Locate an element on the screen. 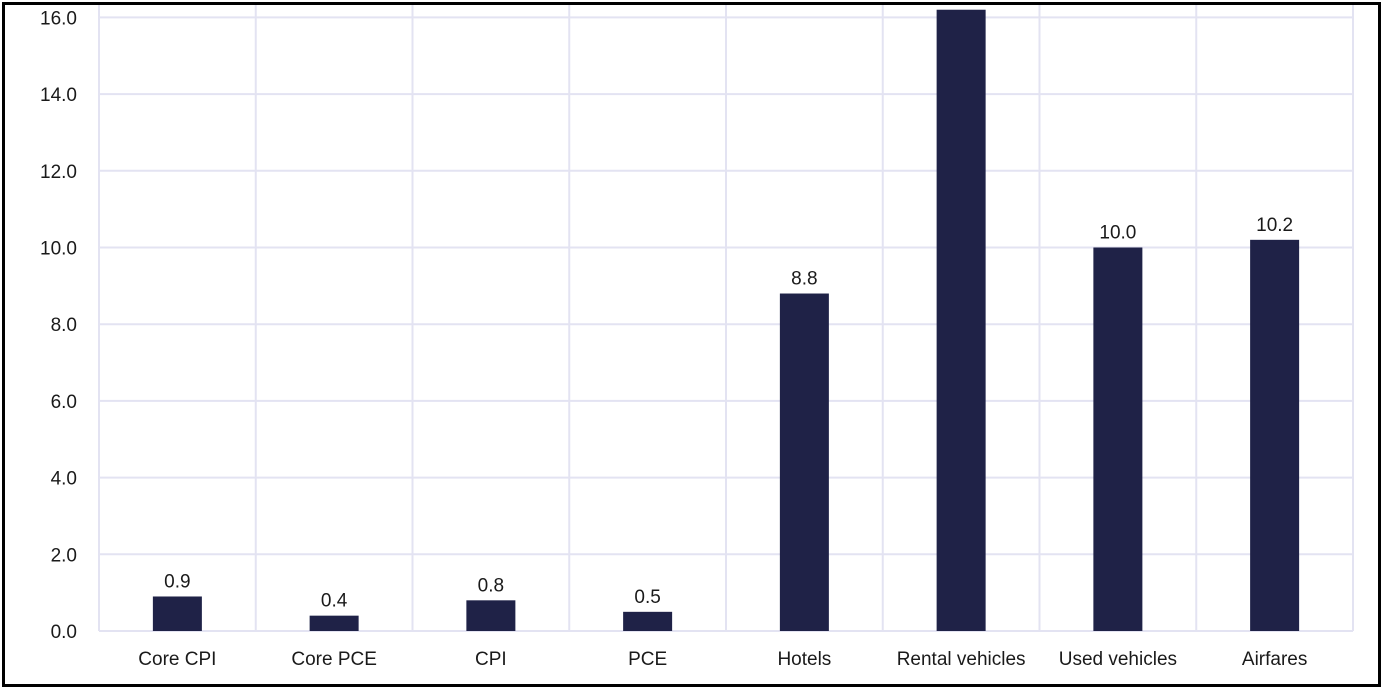  y-axis-tick-labels: 0.0 2.0 4.0 6.0 8.0 10.0 12.0 14.0 16.0 is located at coordinates (58, 325).